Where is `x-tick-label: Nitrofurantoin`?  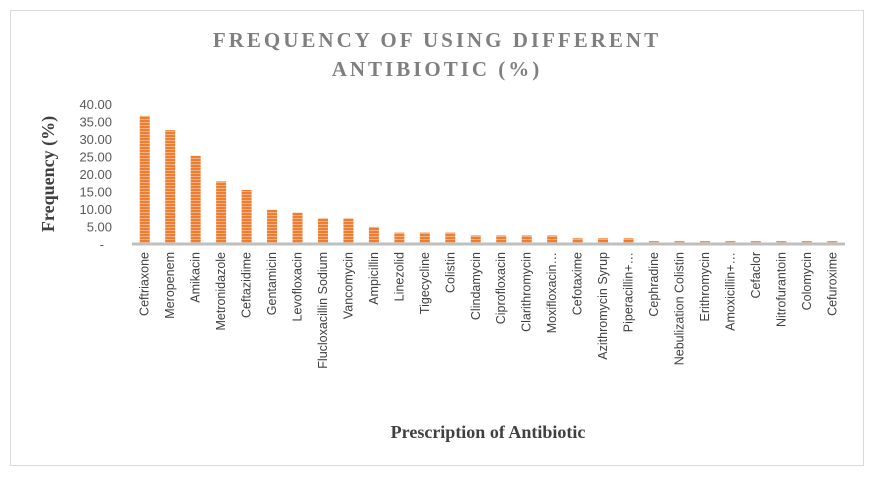 x-tick-label: Nitrofurantoin is located at coordinates (781, 289).